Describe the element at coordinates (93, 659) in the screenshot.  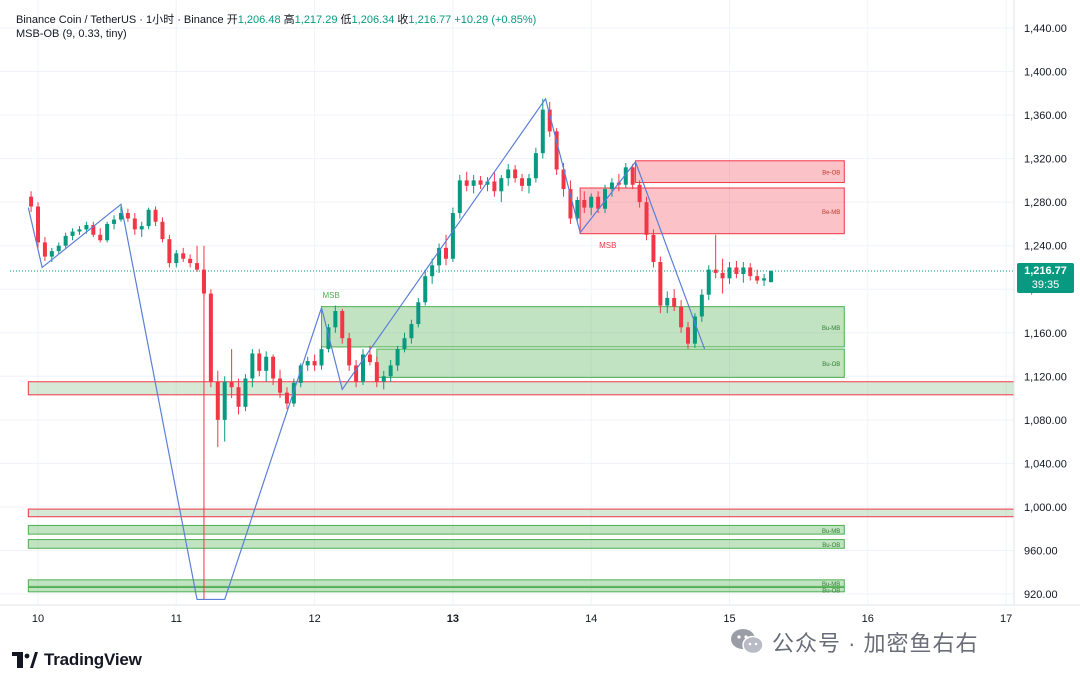
I see `tradingview-wordmark: TradingView` at that location.